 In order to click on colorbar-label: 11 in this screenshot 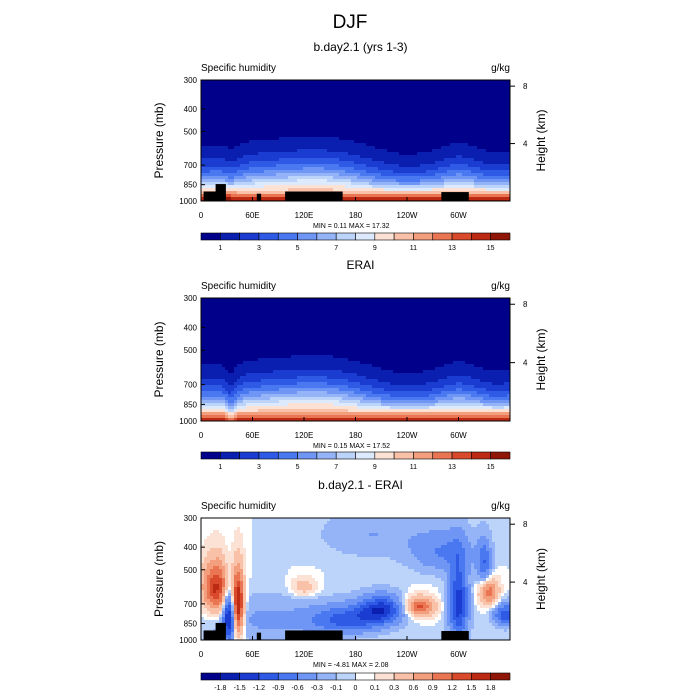, I will do `click(413, 467)`.